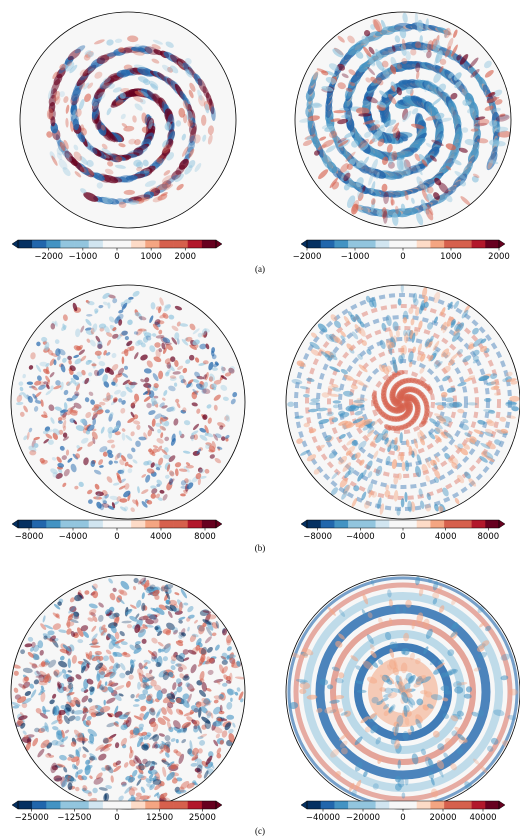 Image resolution: width=520 pixels, height=838 pixels. I want to click on colorbar-tick-label: 0, so click(116, 257).